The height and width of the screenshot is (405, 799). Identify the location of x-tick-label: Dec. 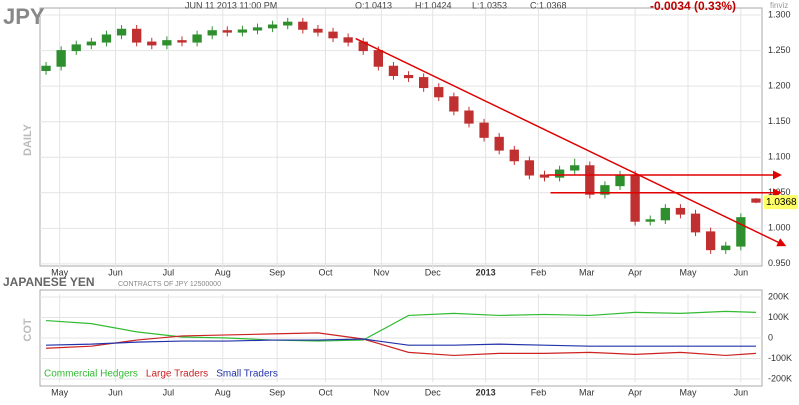
(433, 272).